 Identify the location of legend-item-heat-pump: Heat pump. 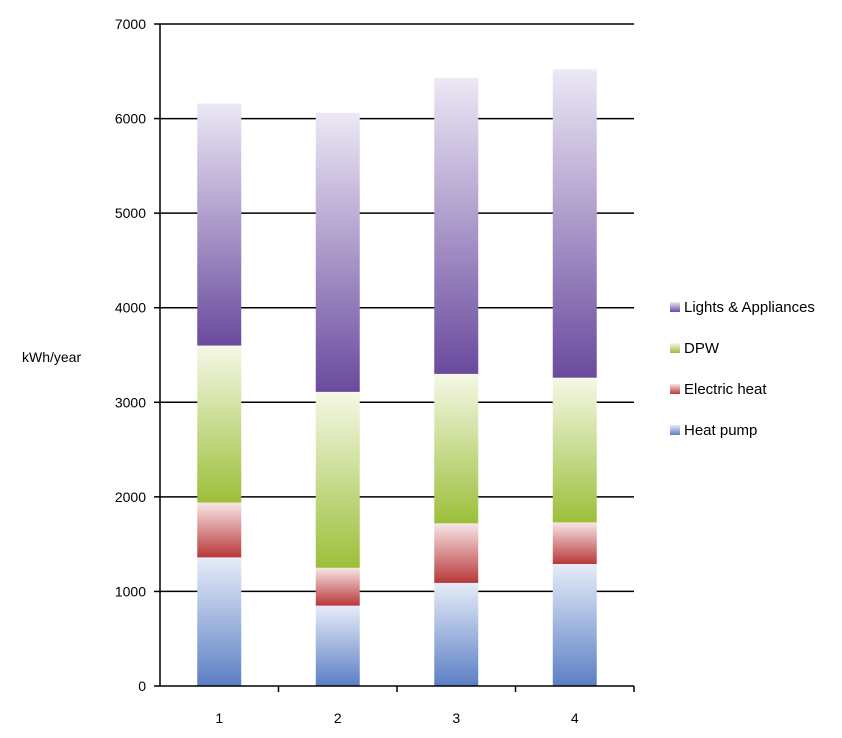
(713, 430).